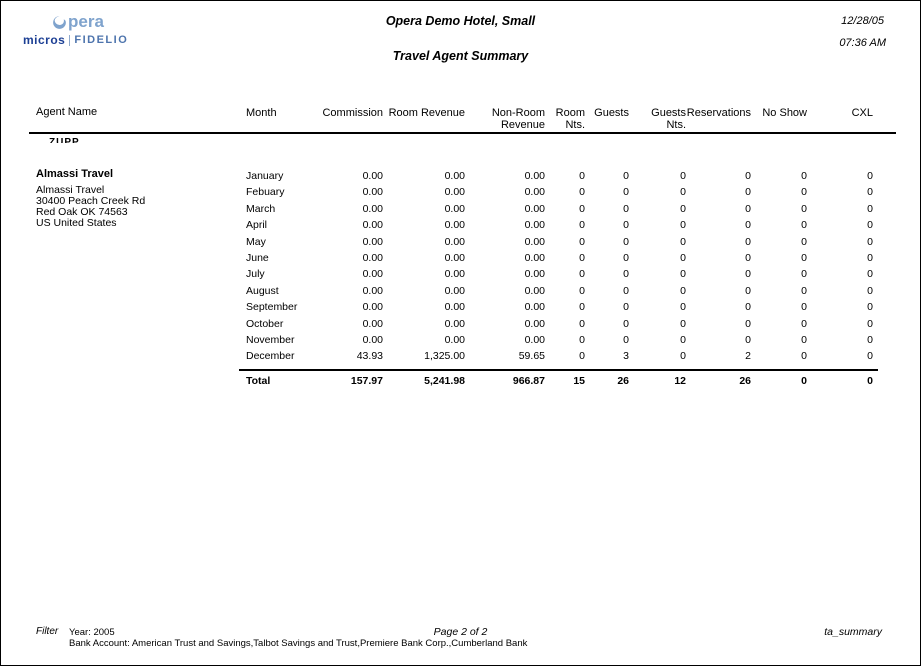 This screenshot has width=921, height=666. What do you see at coordinates (257, 257) in the screenshot?
I see `month-cell: June` at bounding box center [257, 257].